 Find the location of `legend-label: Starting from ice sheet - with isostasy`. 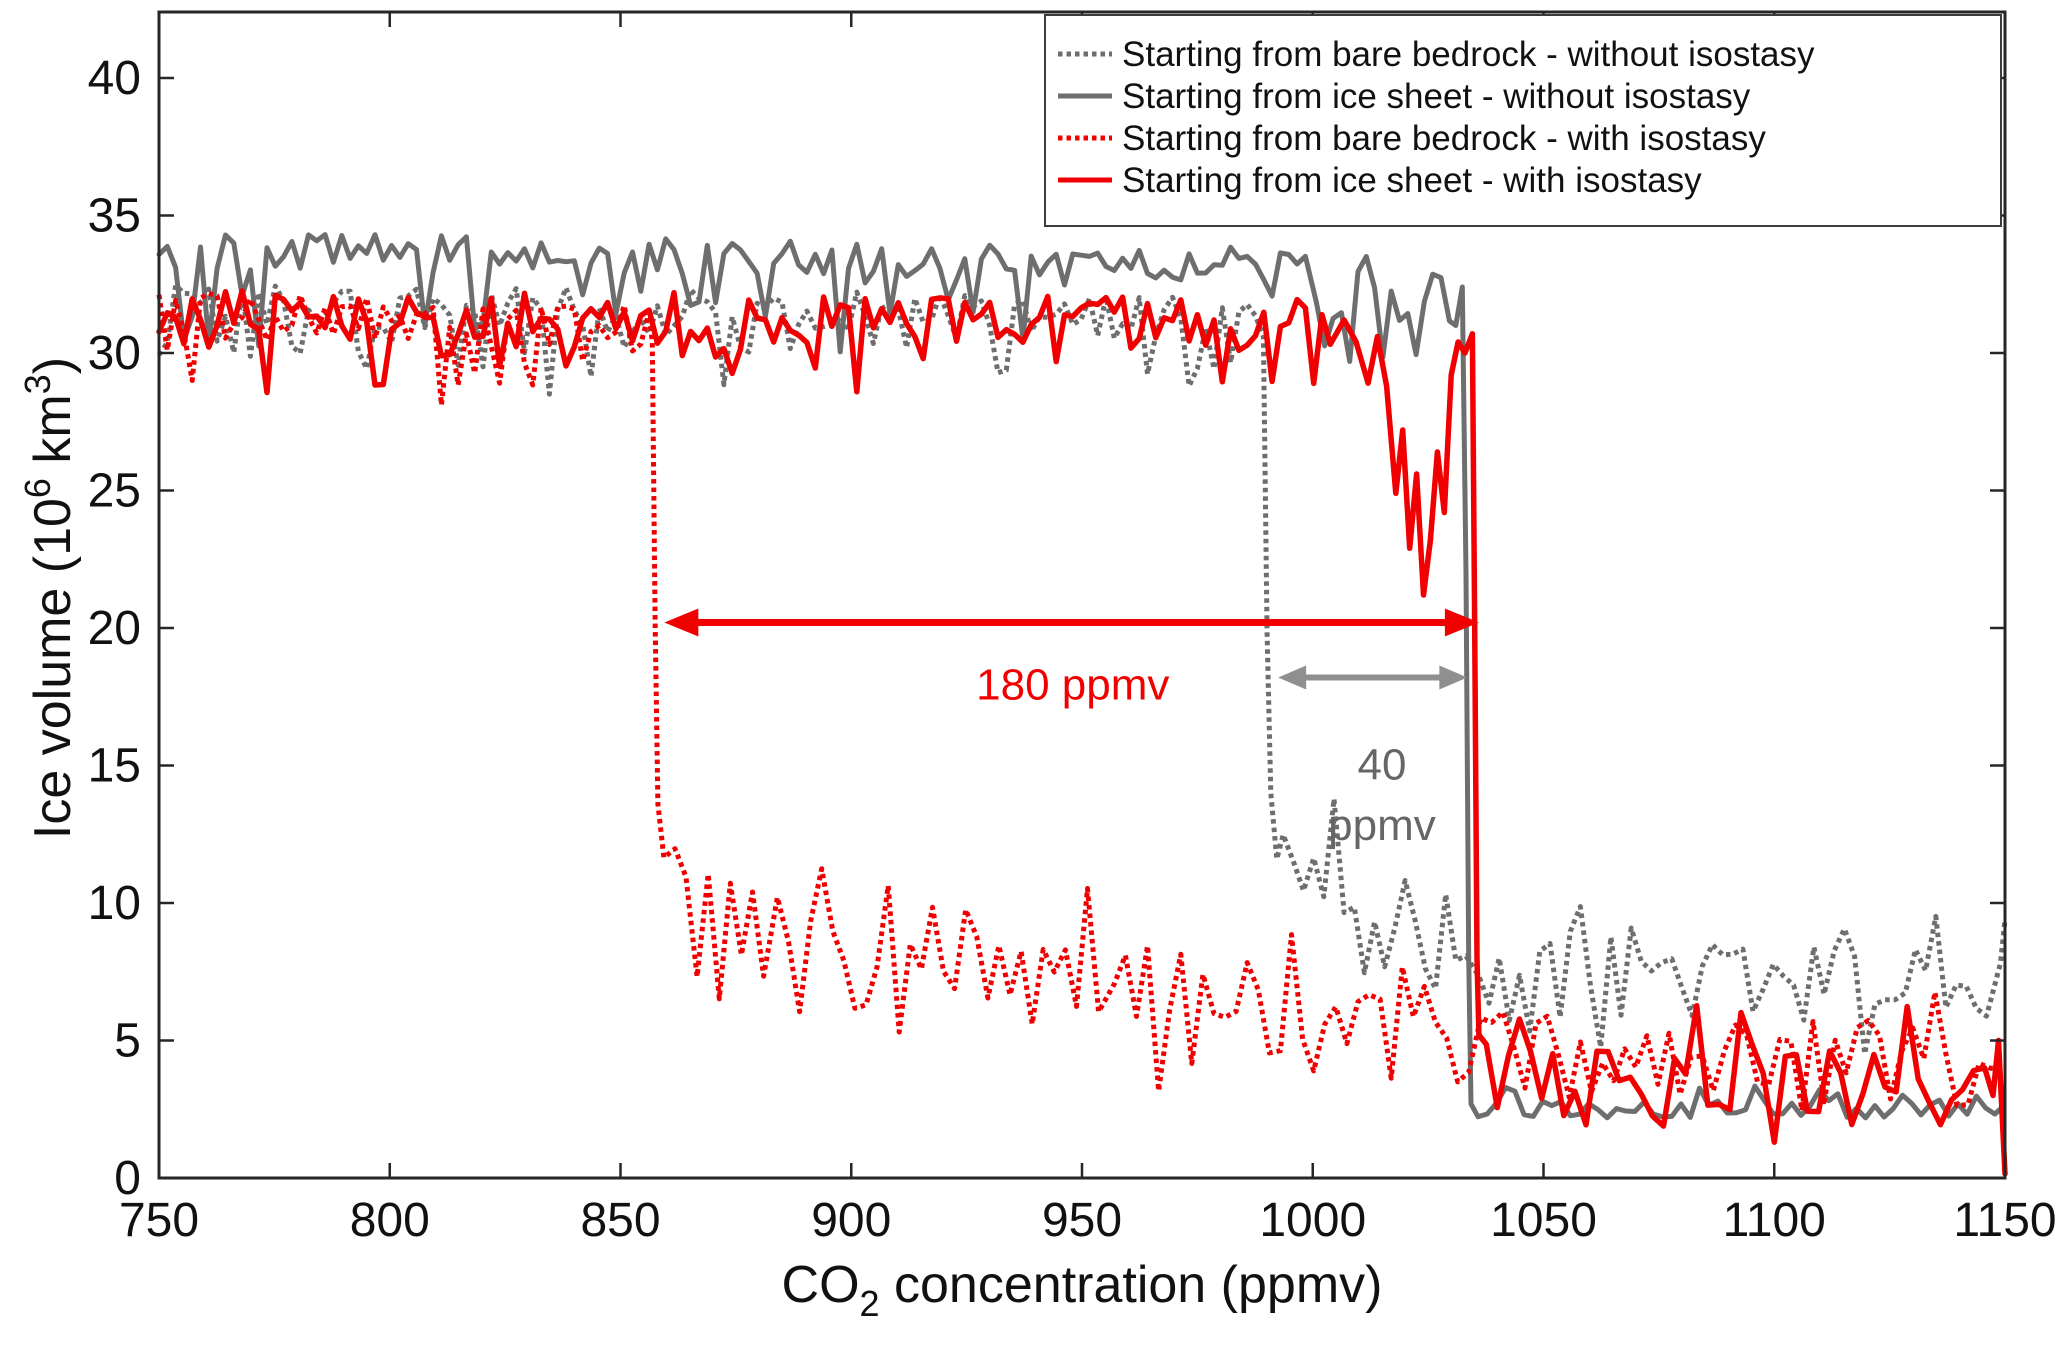

legend-label: Starting from ice sheet - with isostasy is located at coordinates (1412, 180).